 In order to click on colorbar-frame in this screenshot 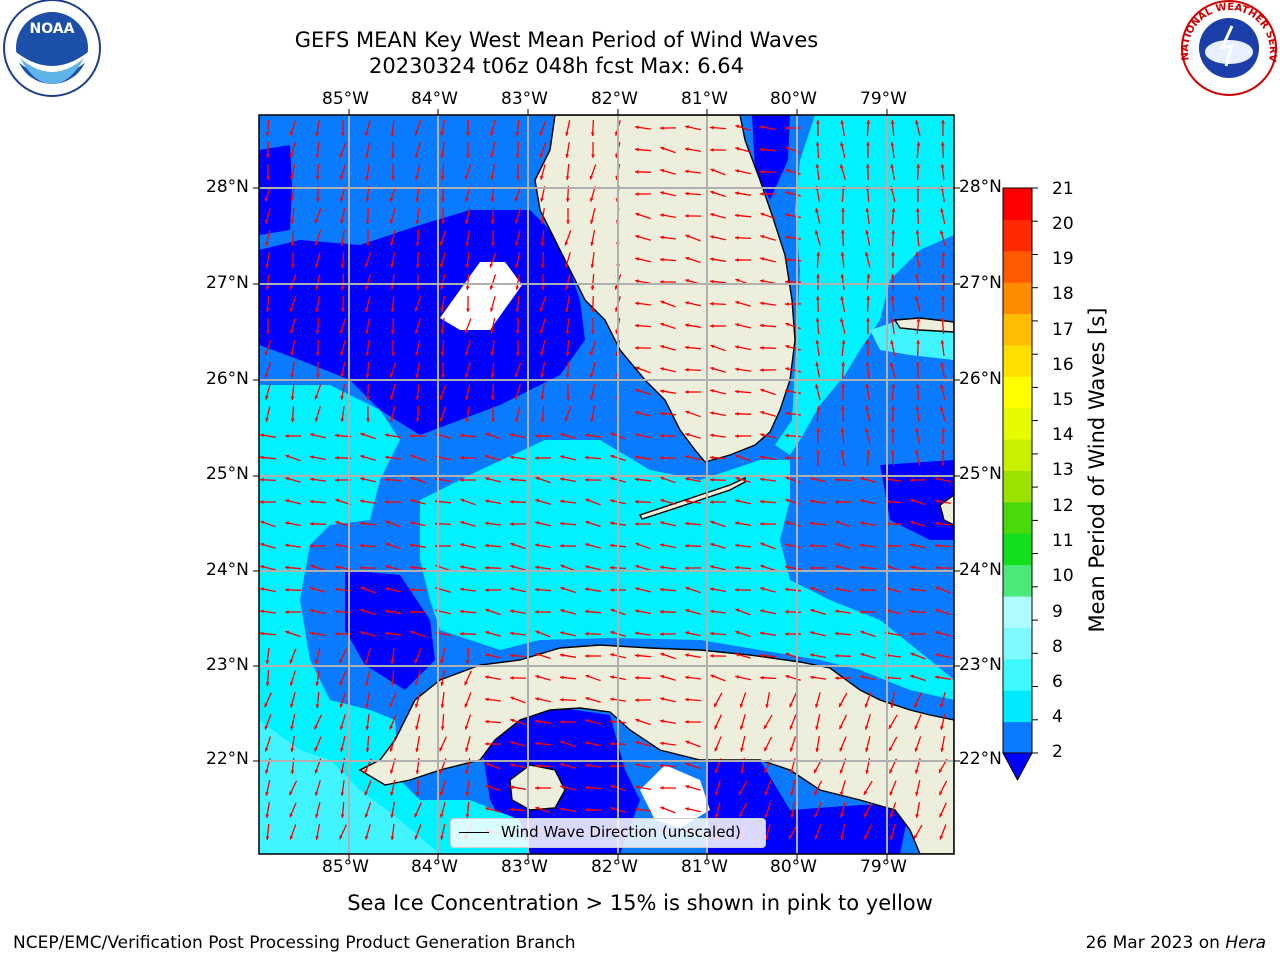, I will do `click(1017, 470)`.